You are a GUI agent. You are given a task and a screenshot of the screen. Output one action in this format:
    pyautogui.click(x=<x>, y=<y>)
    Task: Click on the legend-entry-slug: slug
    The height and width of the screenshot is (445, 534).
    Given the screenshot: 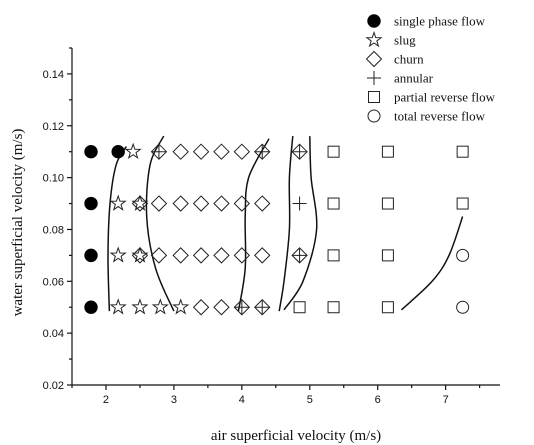 What is the action you would take?
    pyautogui.click(x=405, y=40)
    